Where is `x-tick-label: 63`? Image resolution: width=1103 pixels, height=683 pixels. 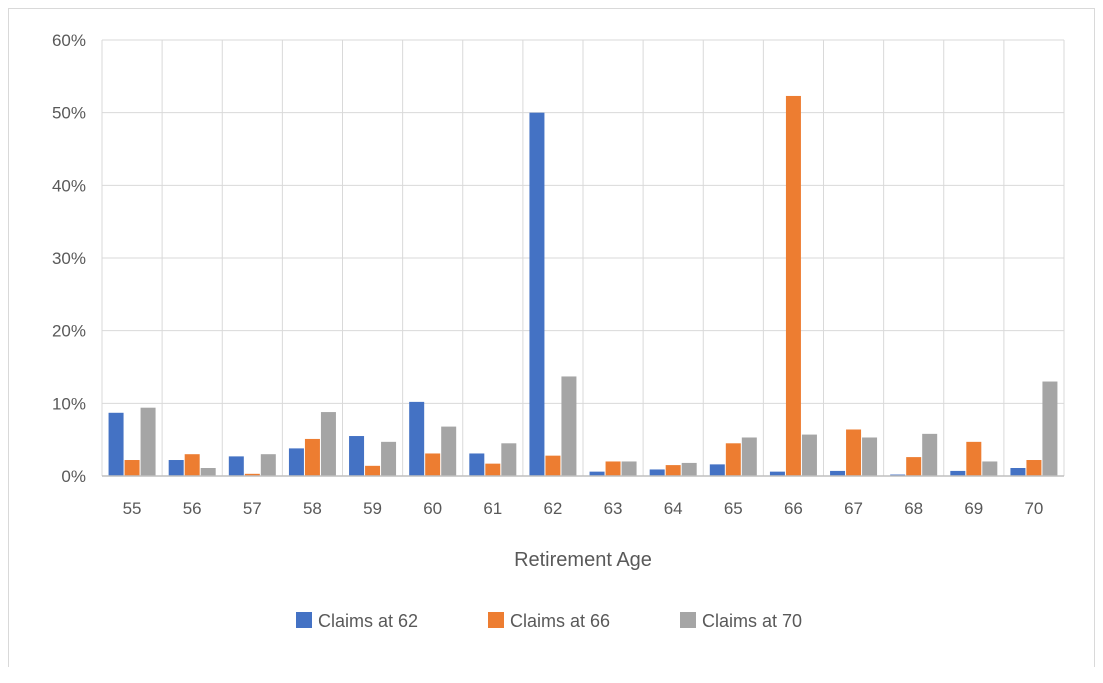 x-tick-label: 63 is located at coordinates (613, 508).